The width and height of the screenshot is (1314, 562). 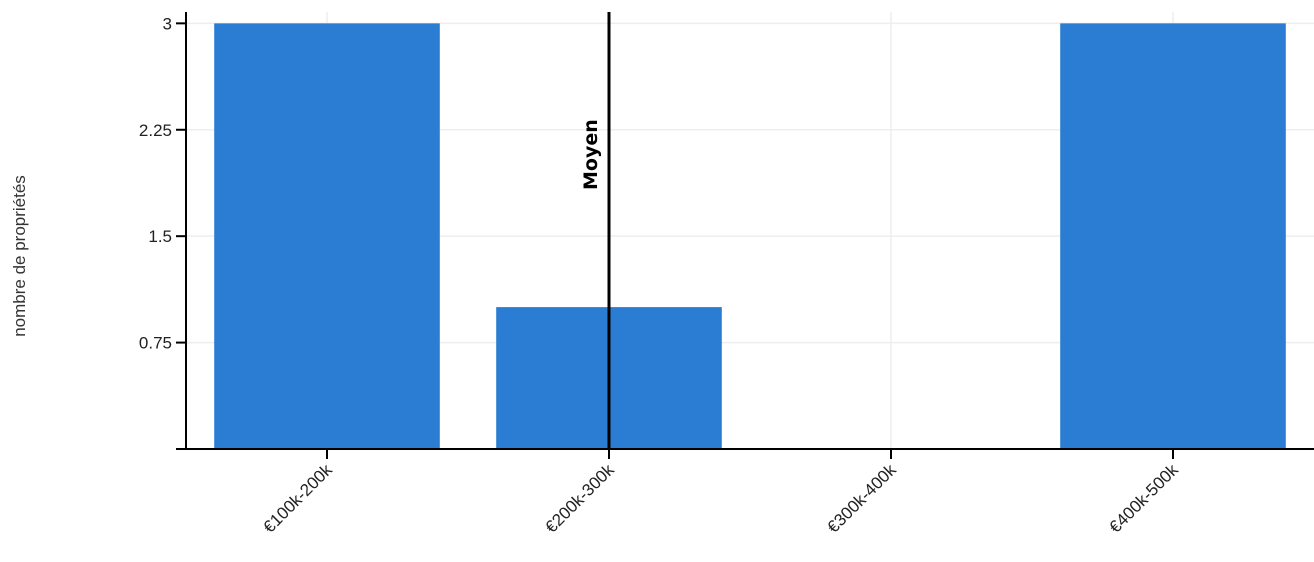 What do you see at coordinates (862, 498) in the screenshot?
I see `x-tick-label: €300k-400k` at bounding box center [862, 498].